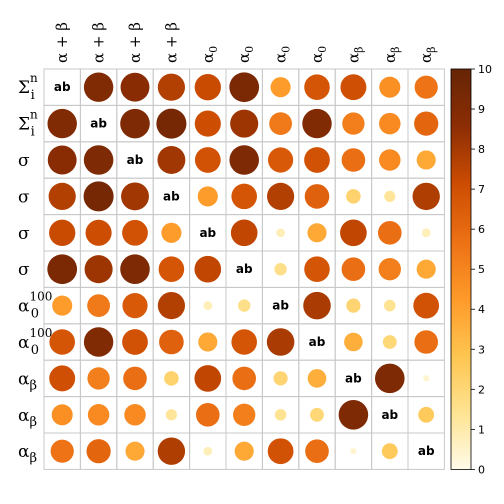 This screenshot has height=504, width=504. What do you see at coordinates (481, 269) in the screenshot?
I see `colorbar-tick-label: 5` at bounding box center [481, 269].